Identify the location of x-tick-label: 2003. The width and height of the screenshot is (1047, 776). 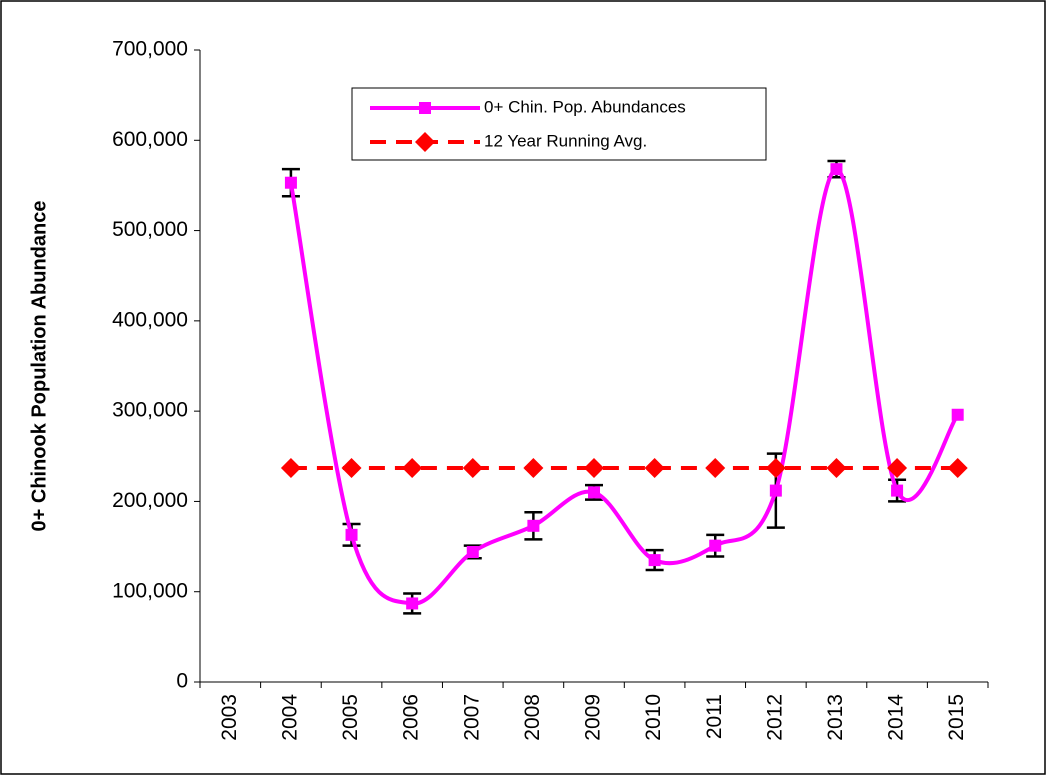
(229, 717).